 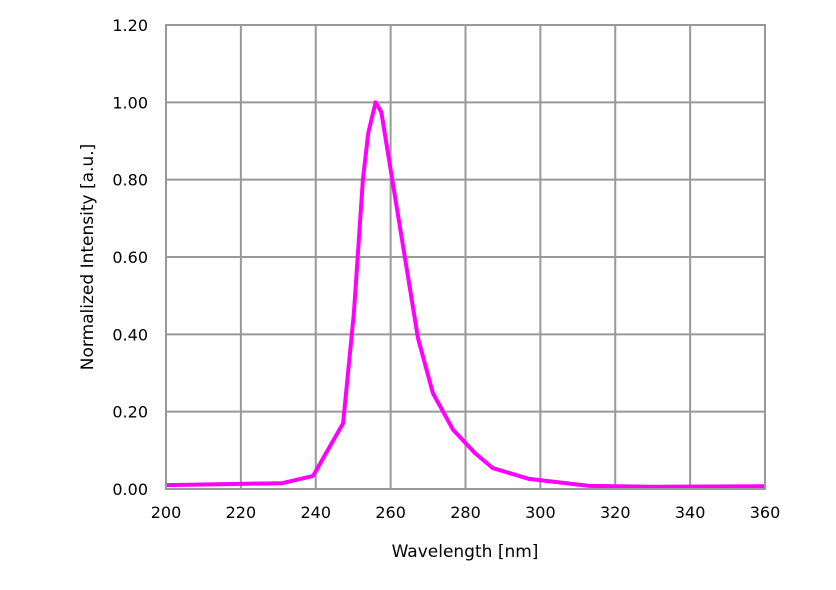 What do you see at coordinates (130, 334) in the screenshot?
I see `y-tick-label: 0.40` at bounding box center [130, 334].